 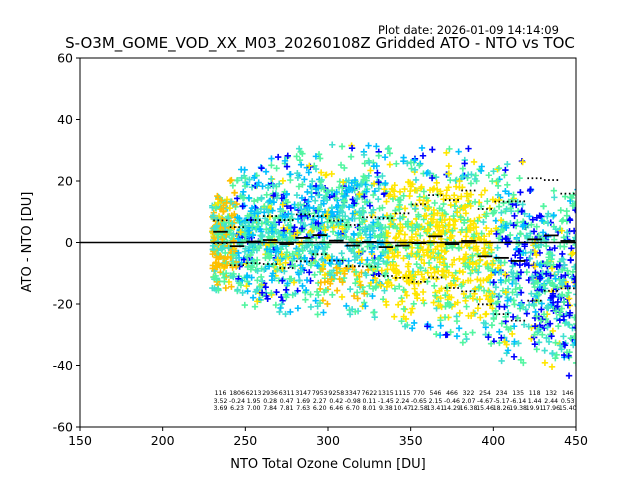 What do you see at coordinates (221, 401) in the screenshot?
I see `bin-mean-label: 3.52` at bounding box center [221, 401].